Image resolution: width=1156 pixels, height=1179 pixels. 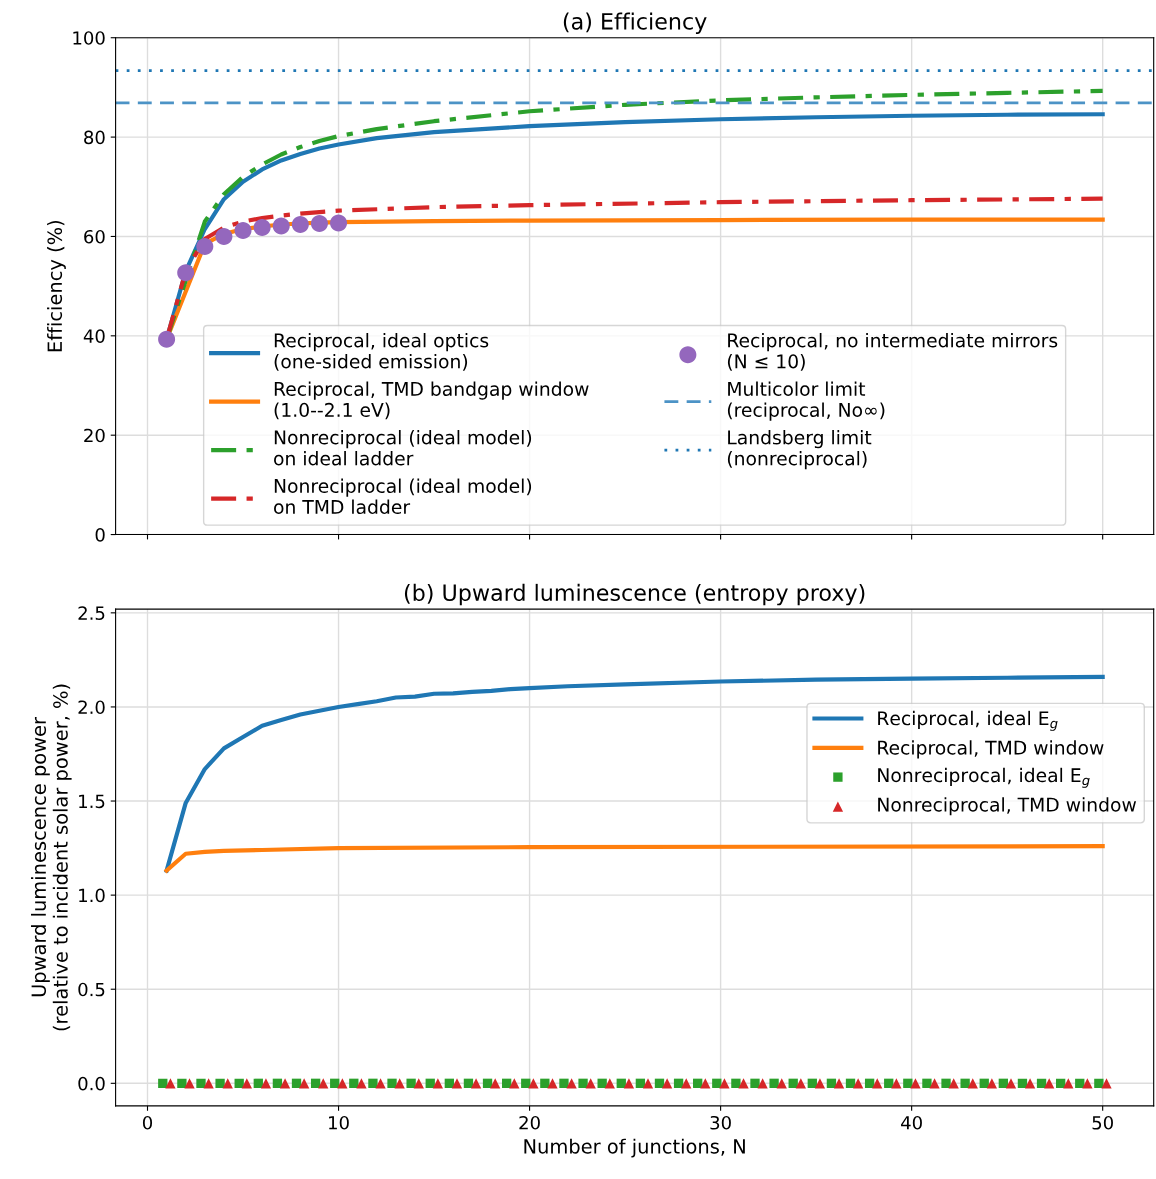 I want to click on legend-label: Landsberg limit (nonreciprocal), so click(x=799, y=450).